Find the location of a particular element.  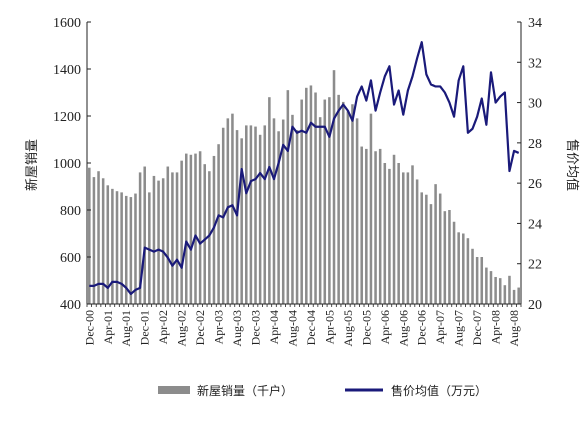

x-tick-label: Aug-06 is located at coordinates (403, 328).